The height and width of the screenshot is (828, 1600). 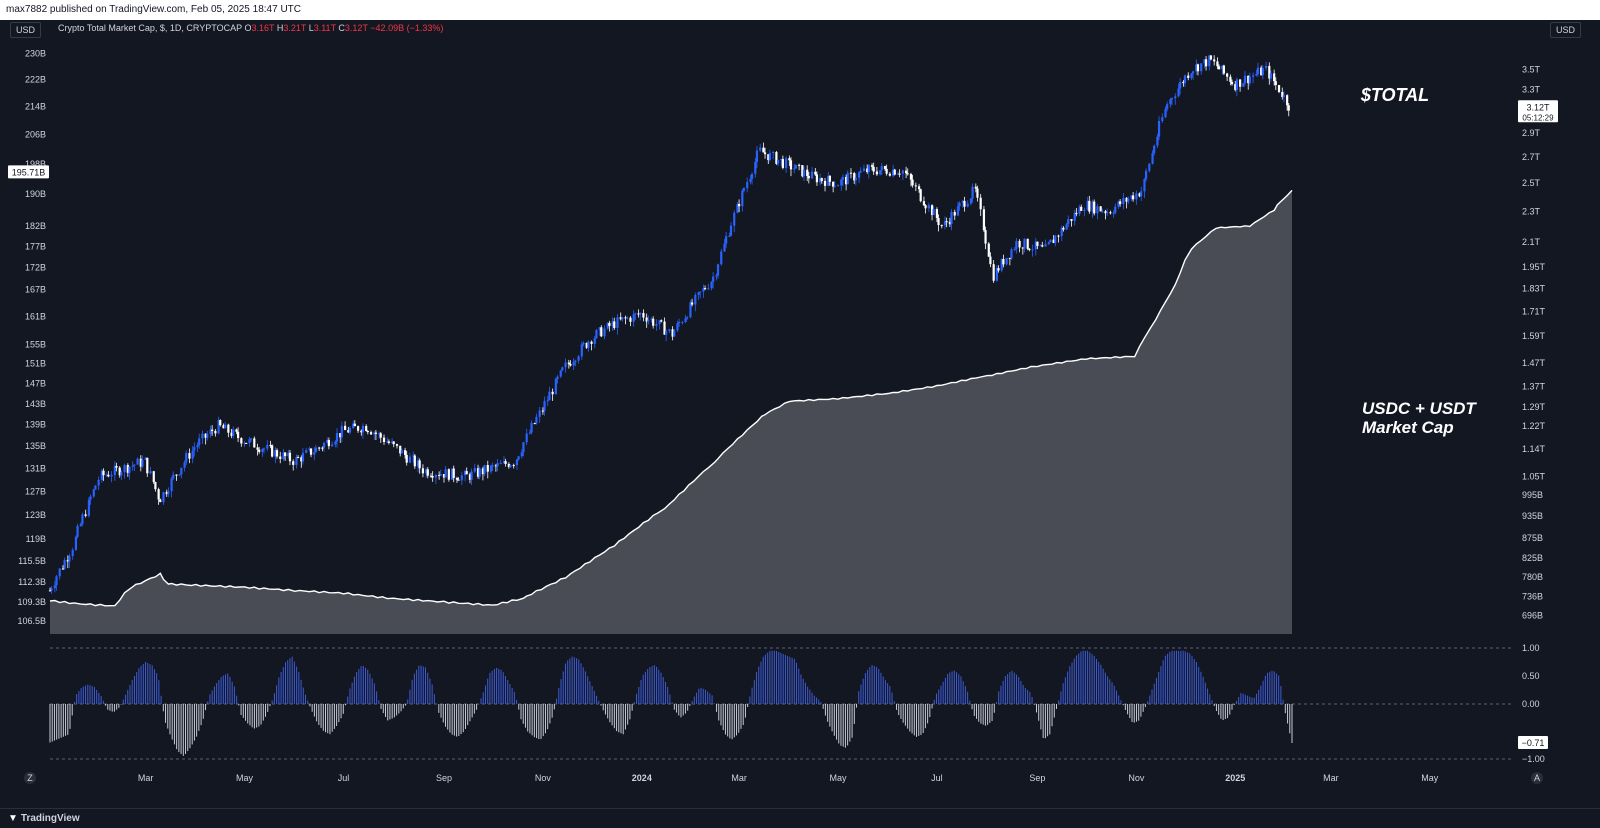 I want to click on right-axis-tick: 825B, so click(x=1532, y=558).